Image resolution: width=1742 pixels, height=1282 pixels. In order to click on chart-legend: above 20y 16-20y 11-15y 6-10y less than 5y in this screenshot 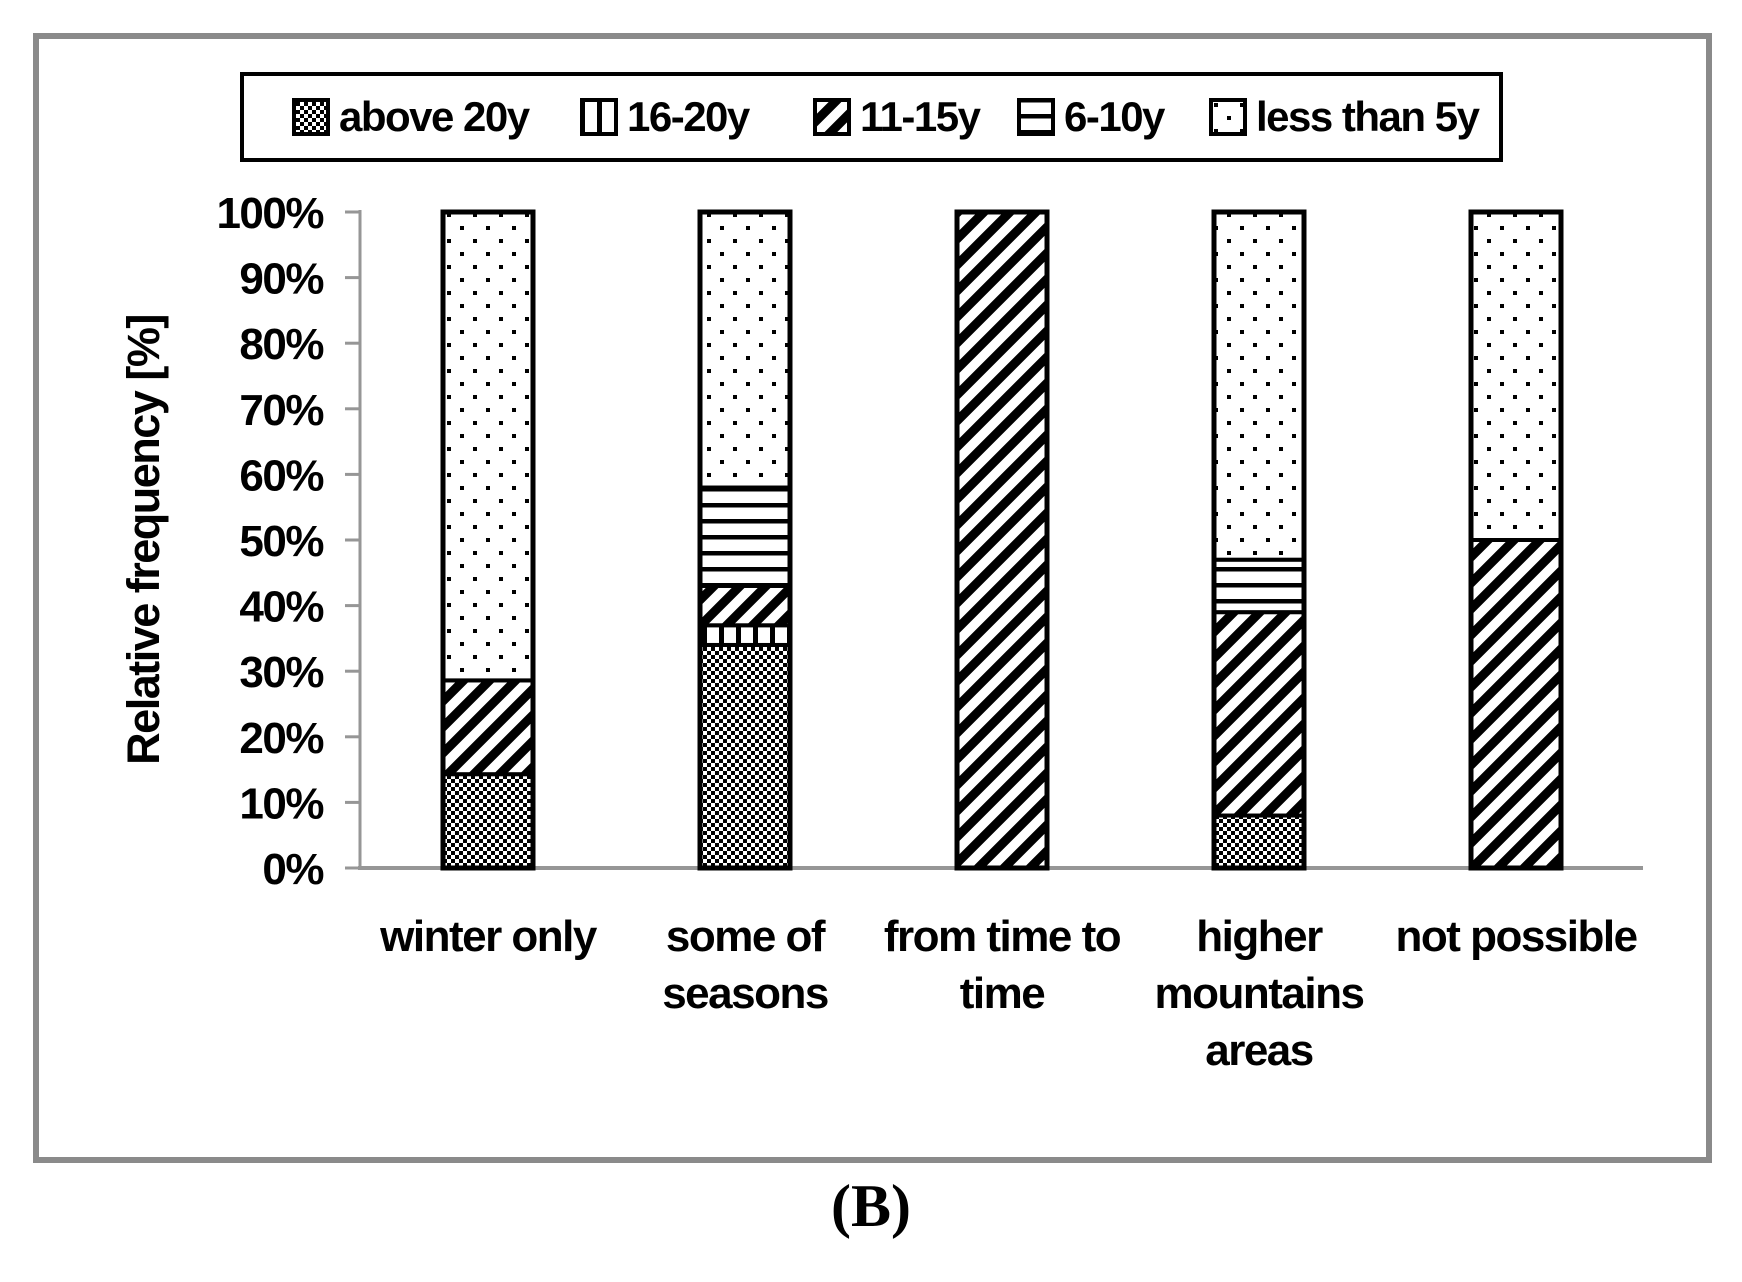, I will do `click(871, 117)`.